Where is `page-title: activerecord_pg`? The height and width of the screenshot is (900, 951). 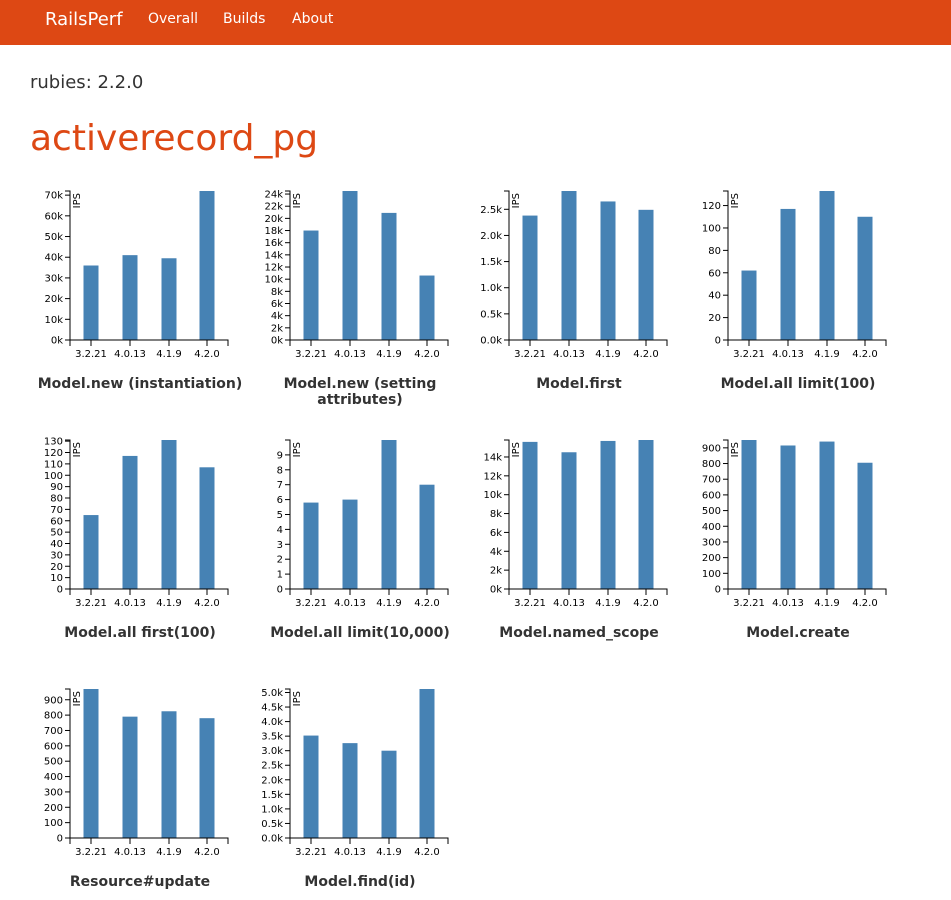 page-title: activerecord_pg is located at coordinates (174, 138).